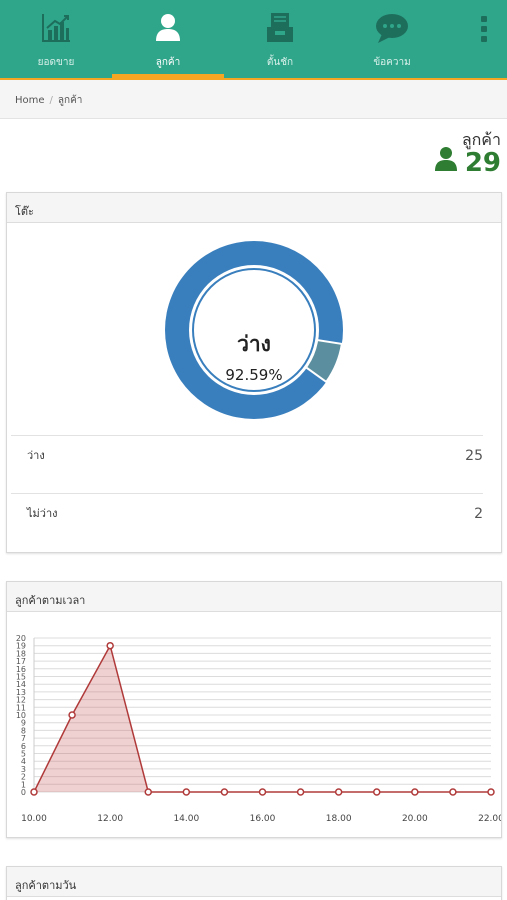  I want to click on nav-label-messages: ข้อความ, so click(392, 62).